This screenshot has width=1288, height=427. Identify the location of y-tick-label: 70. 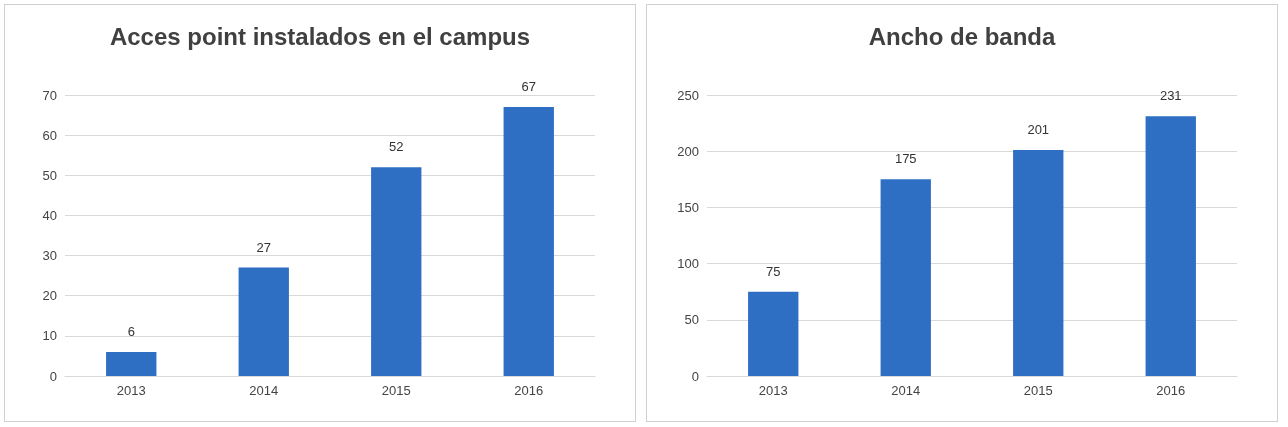
(49, 95).